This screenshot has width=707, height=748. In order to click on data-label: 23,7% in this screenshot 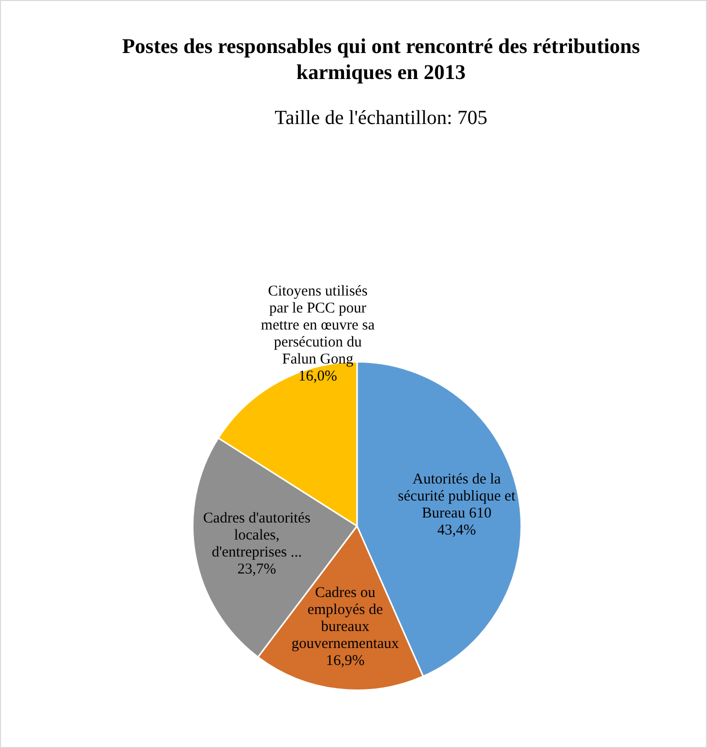, I will do `click(256, 570)`.